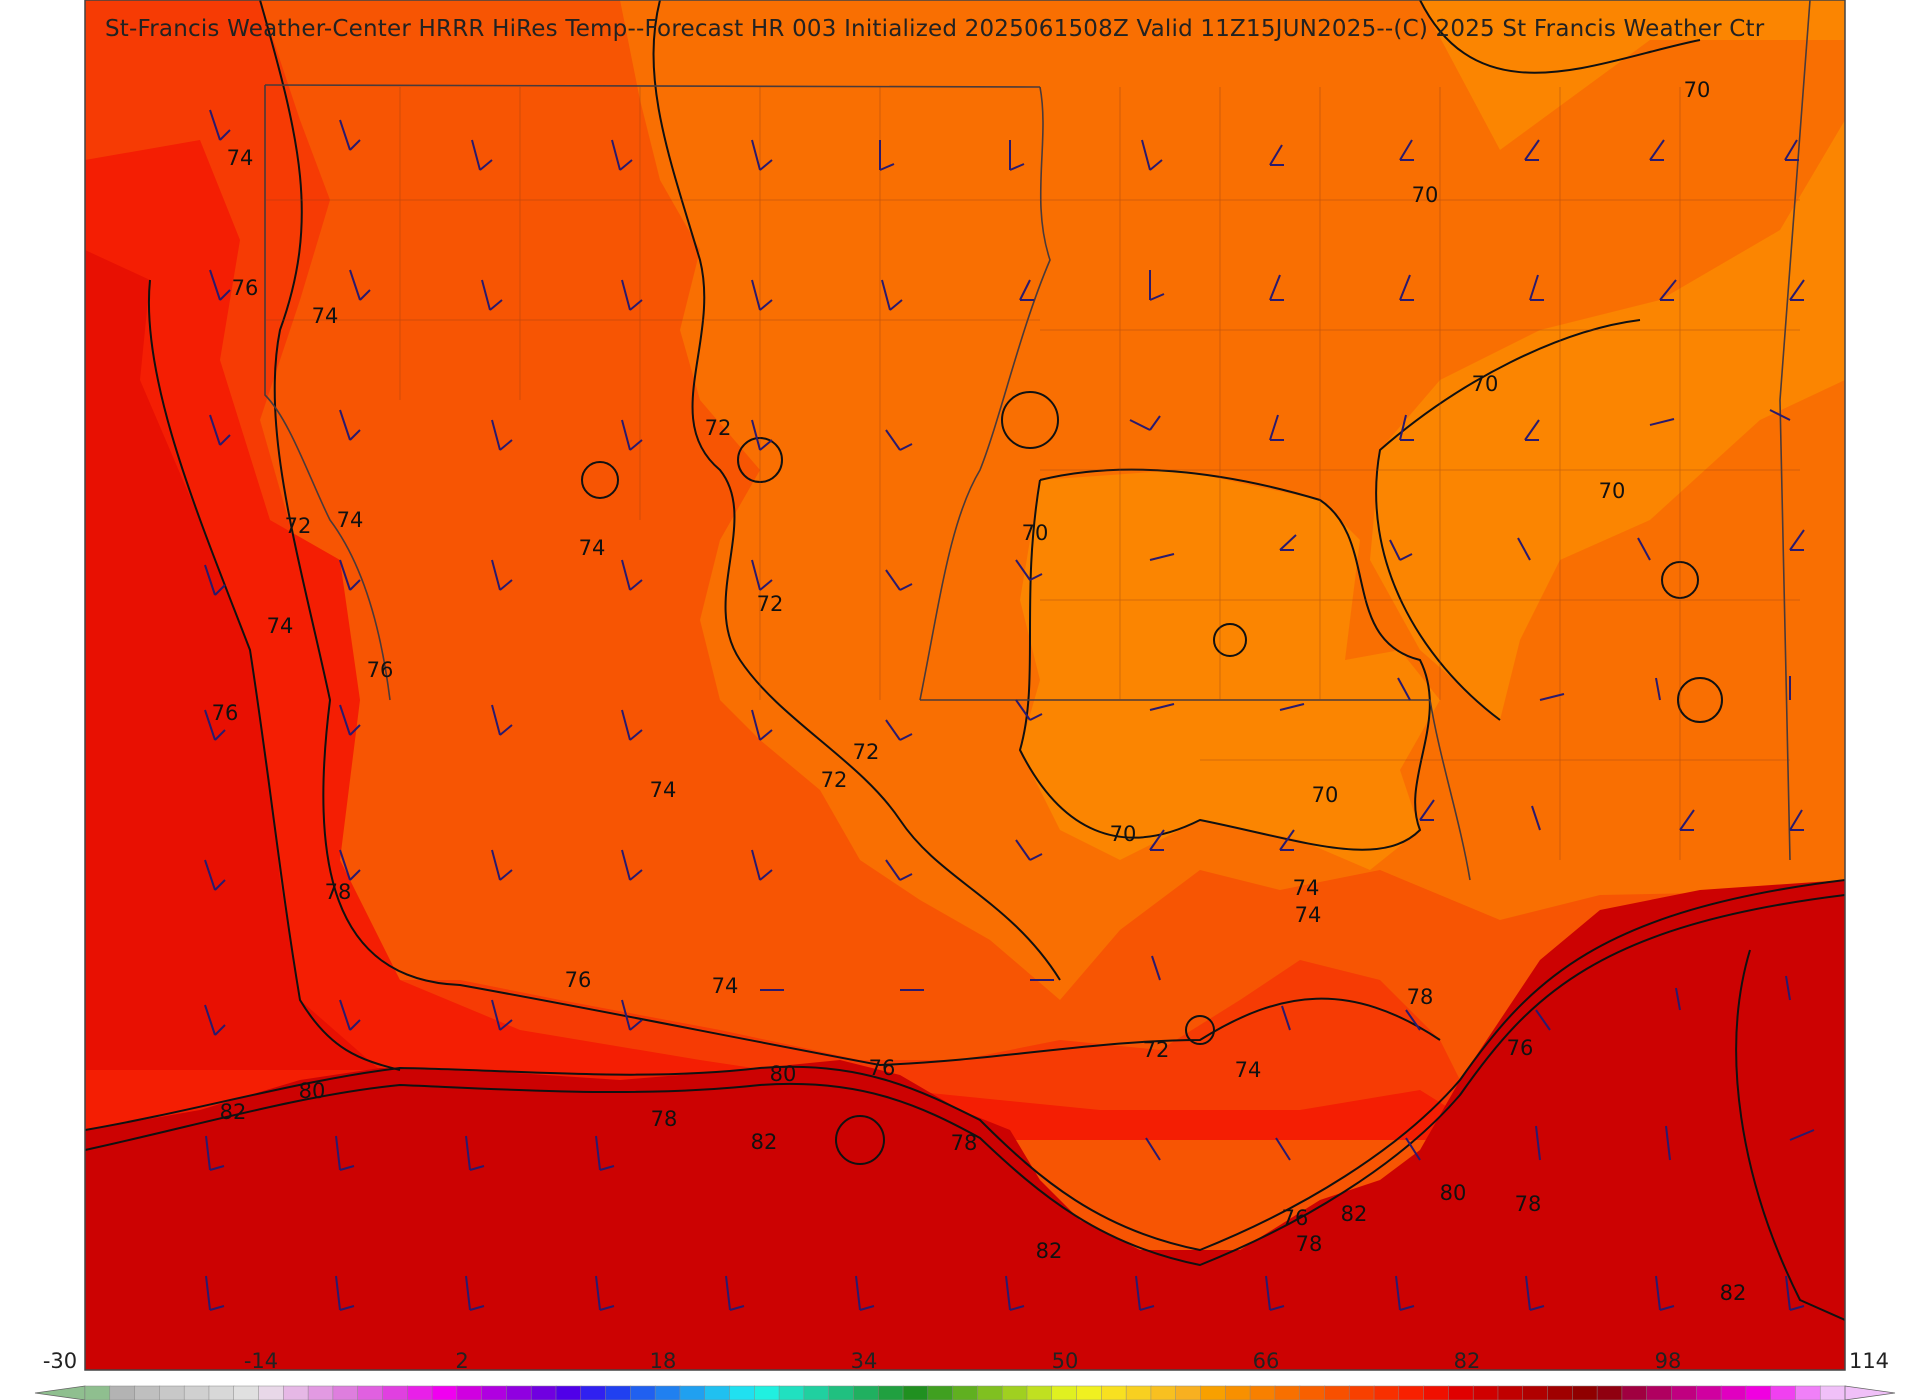 The image size is (1920, 1400). Describe the element at coordinates (1869, 1361) in the screenshot. I see `colorbar-tick-label: 114` at that location.